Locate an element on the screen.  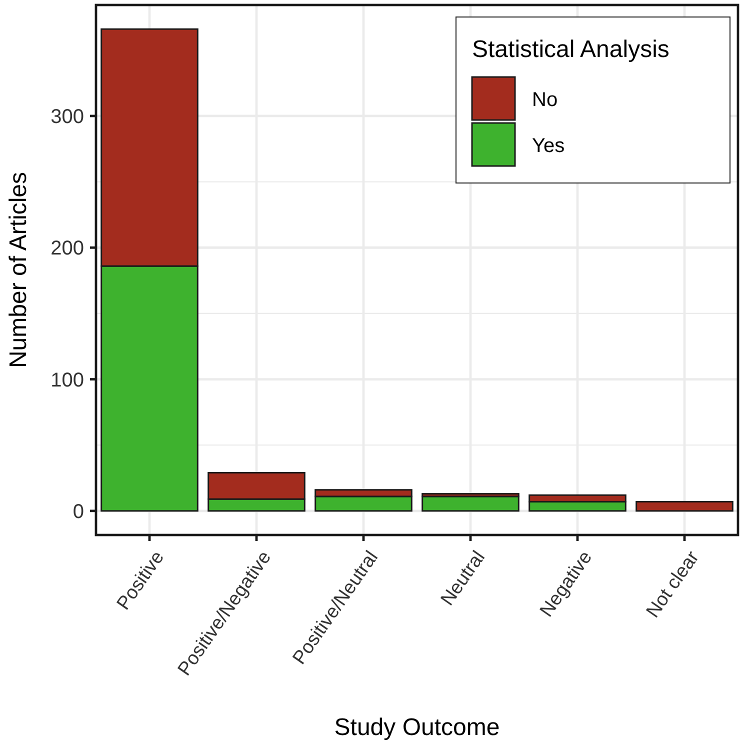
y-tick-label: 300 is located at coordinates (67, 117).